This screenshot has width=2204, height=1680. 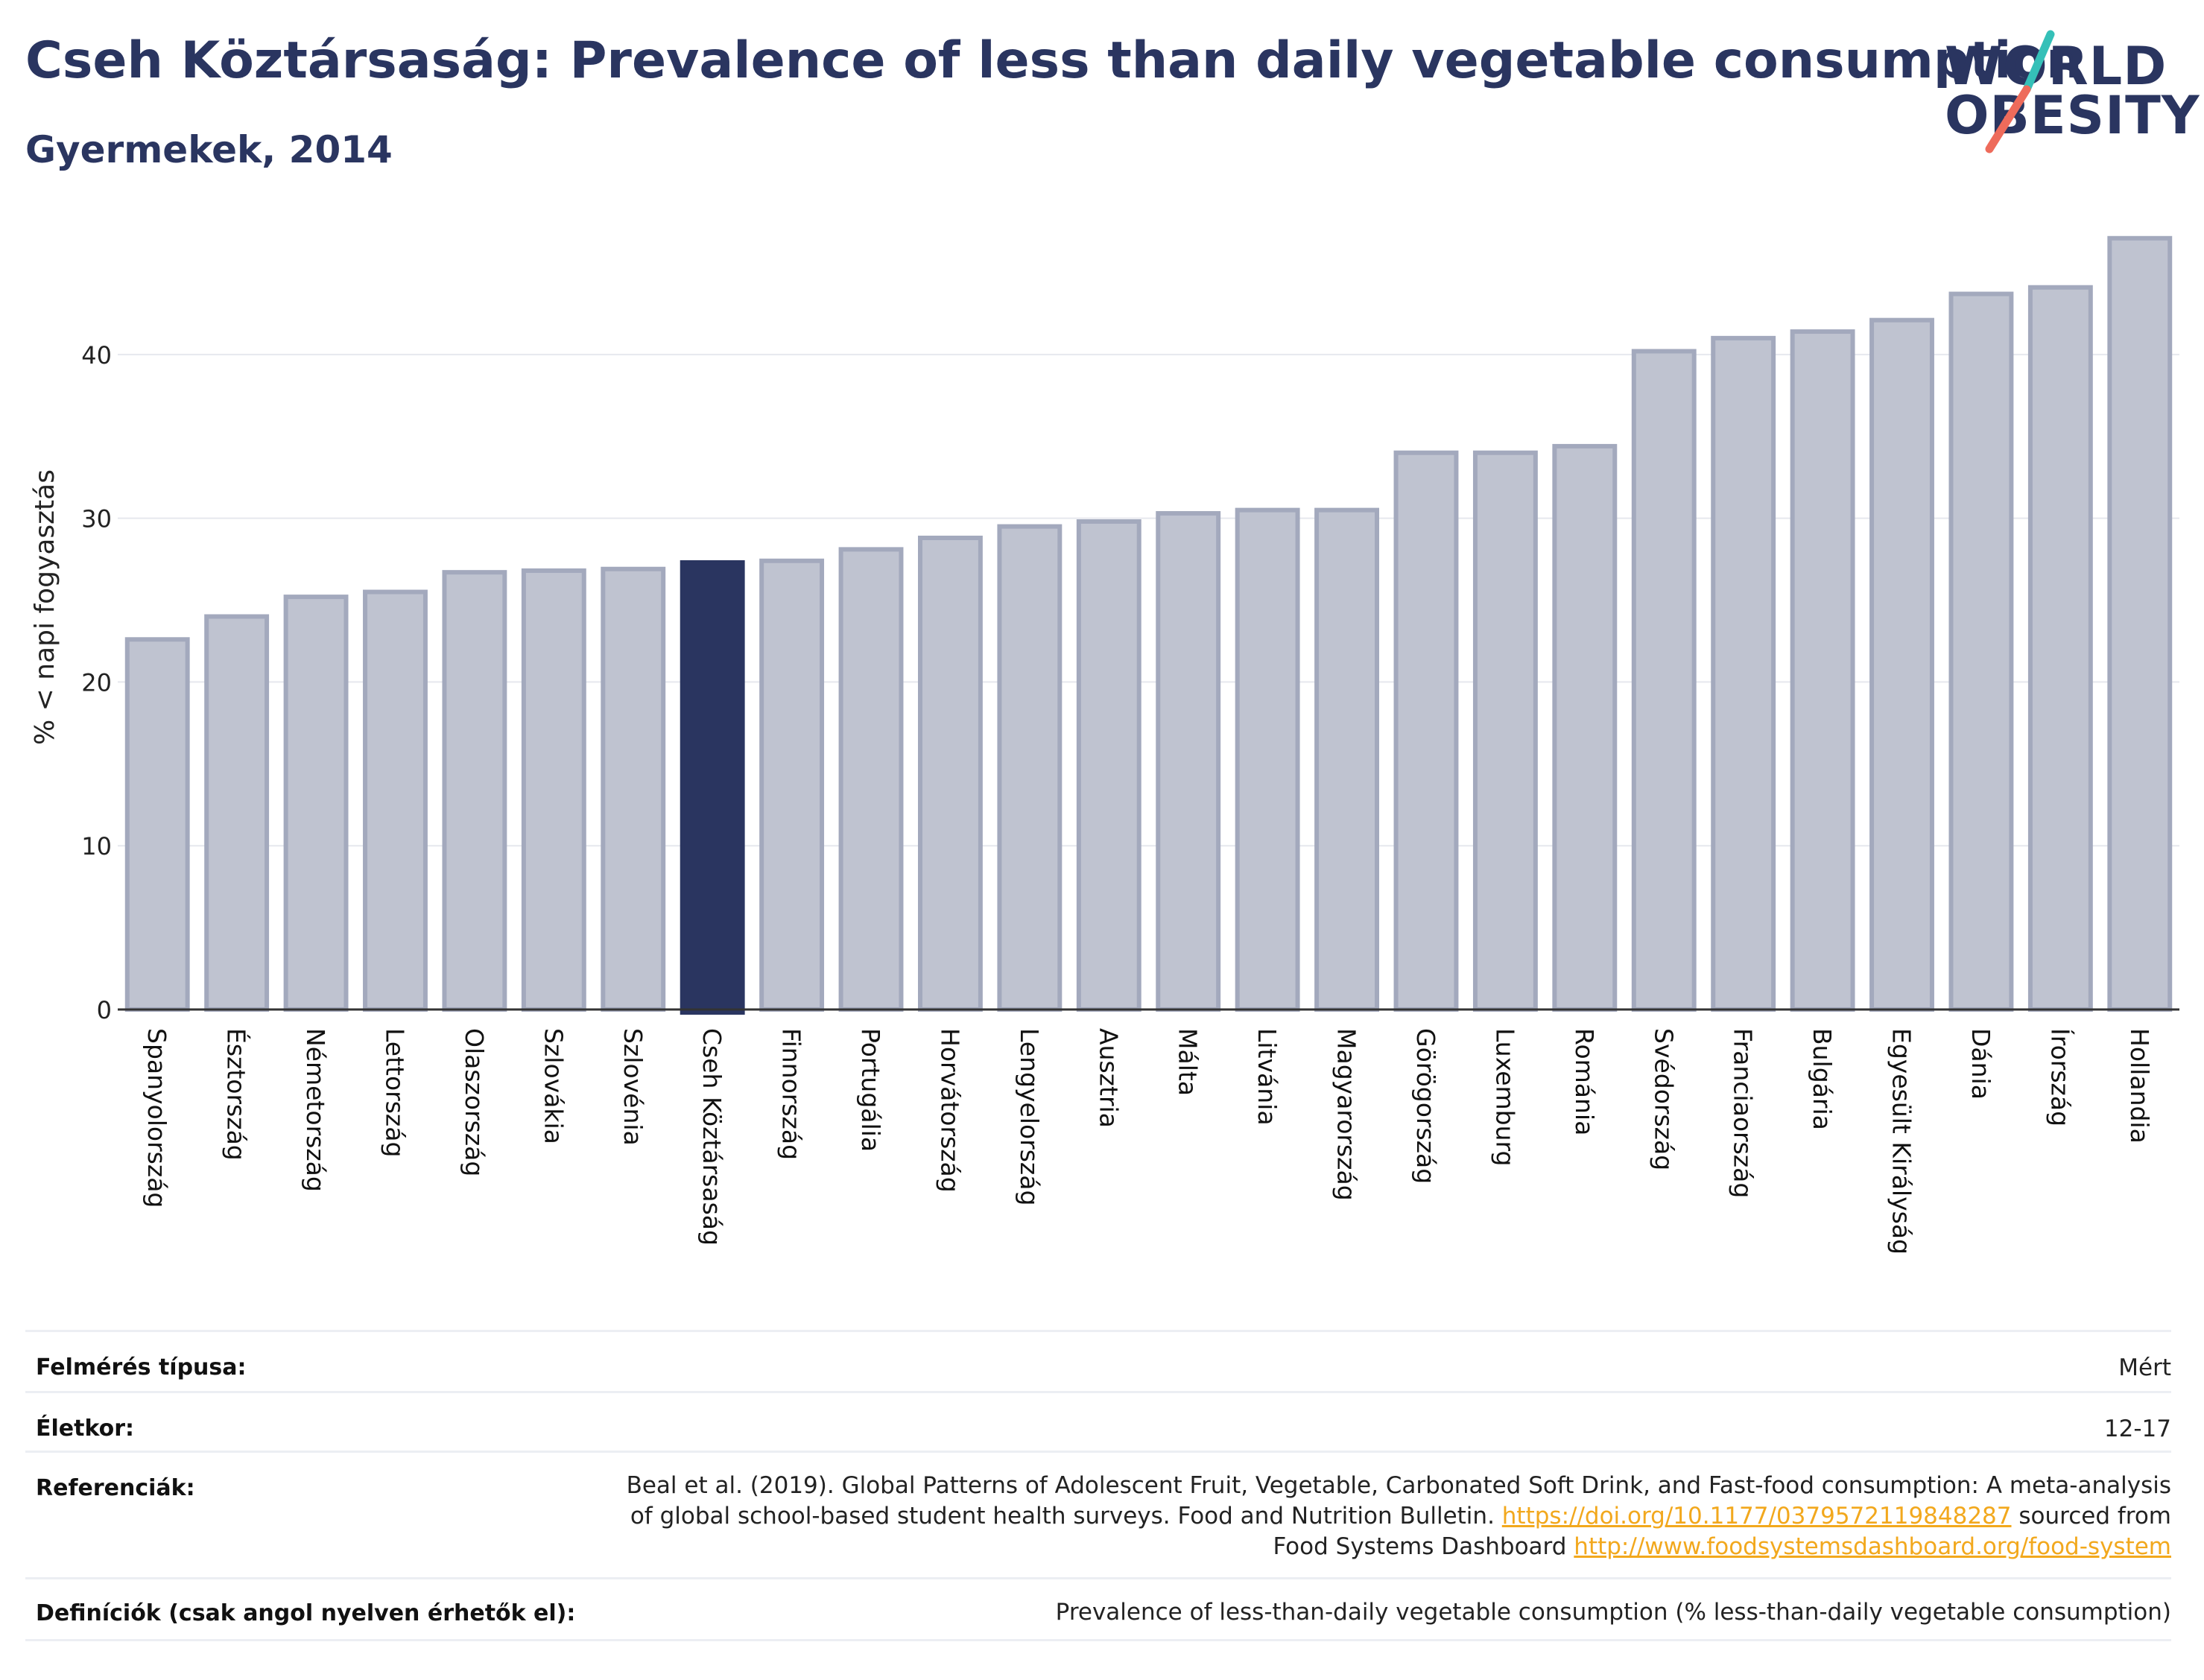 I want to click on x-tick-label: Ausztria, so click(x=1108, y=1078).